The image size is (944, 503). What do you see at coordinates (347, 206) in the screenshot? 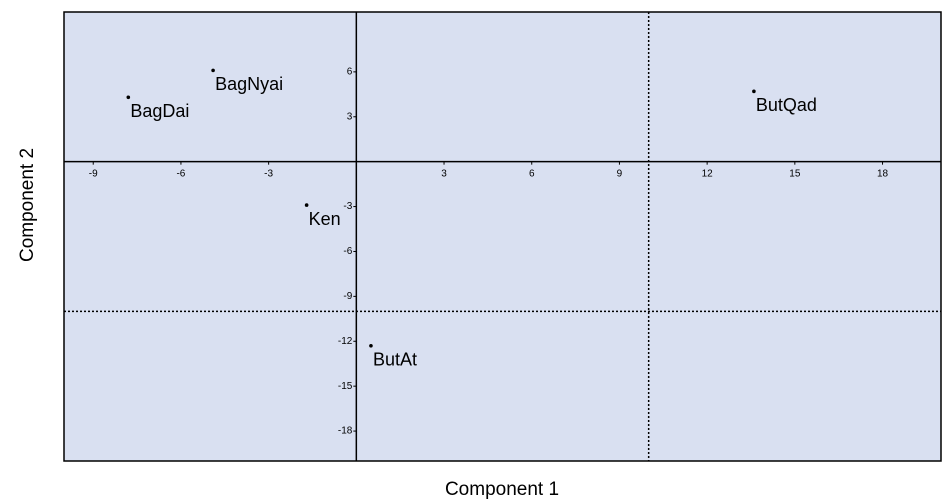
I see `y-tick-label: -3` at bounding box center [347, 206].